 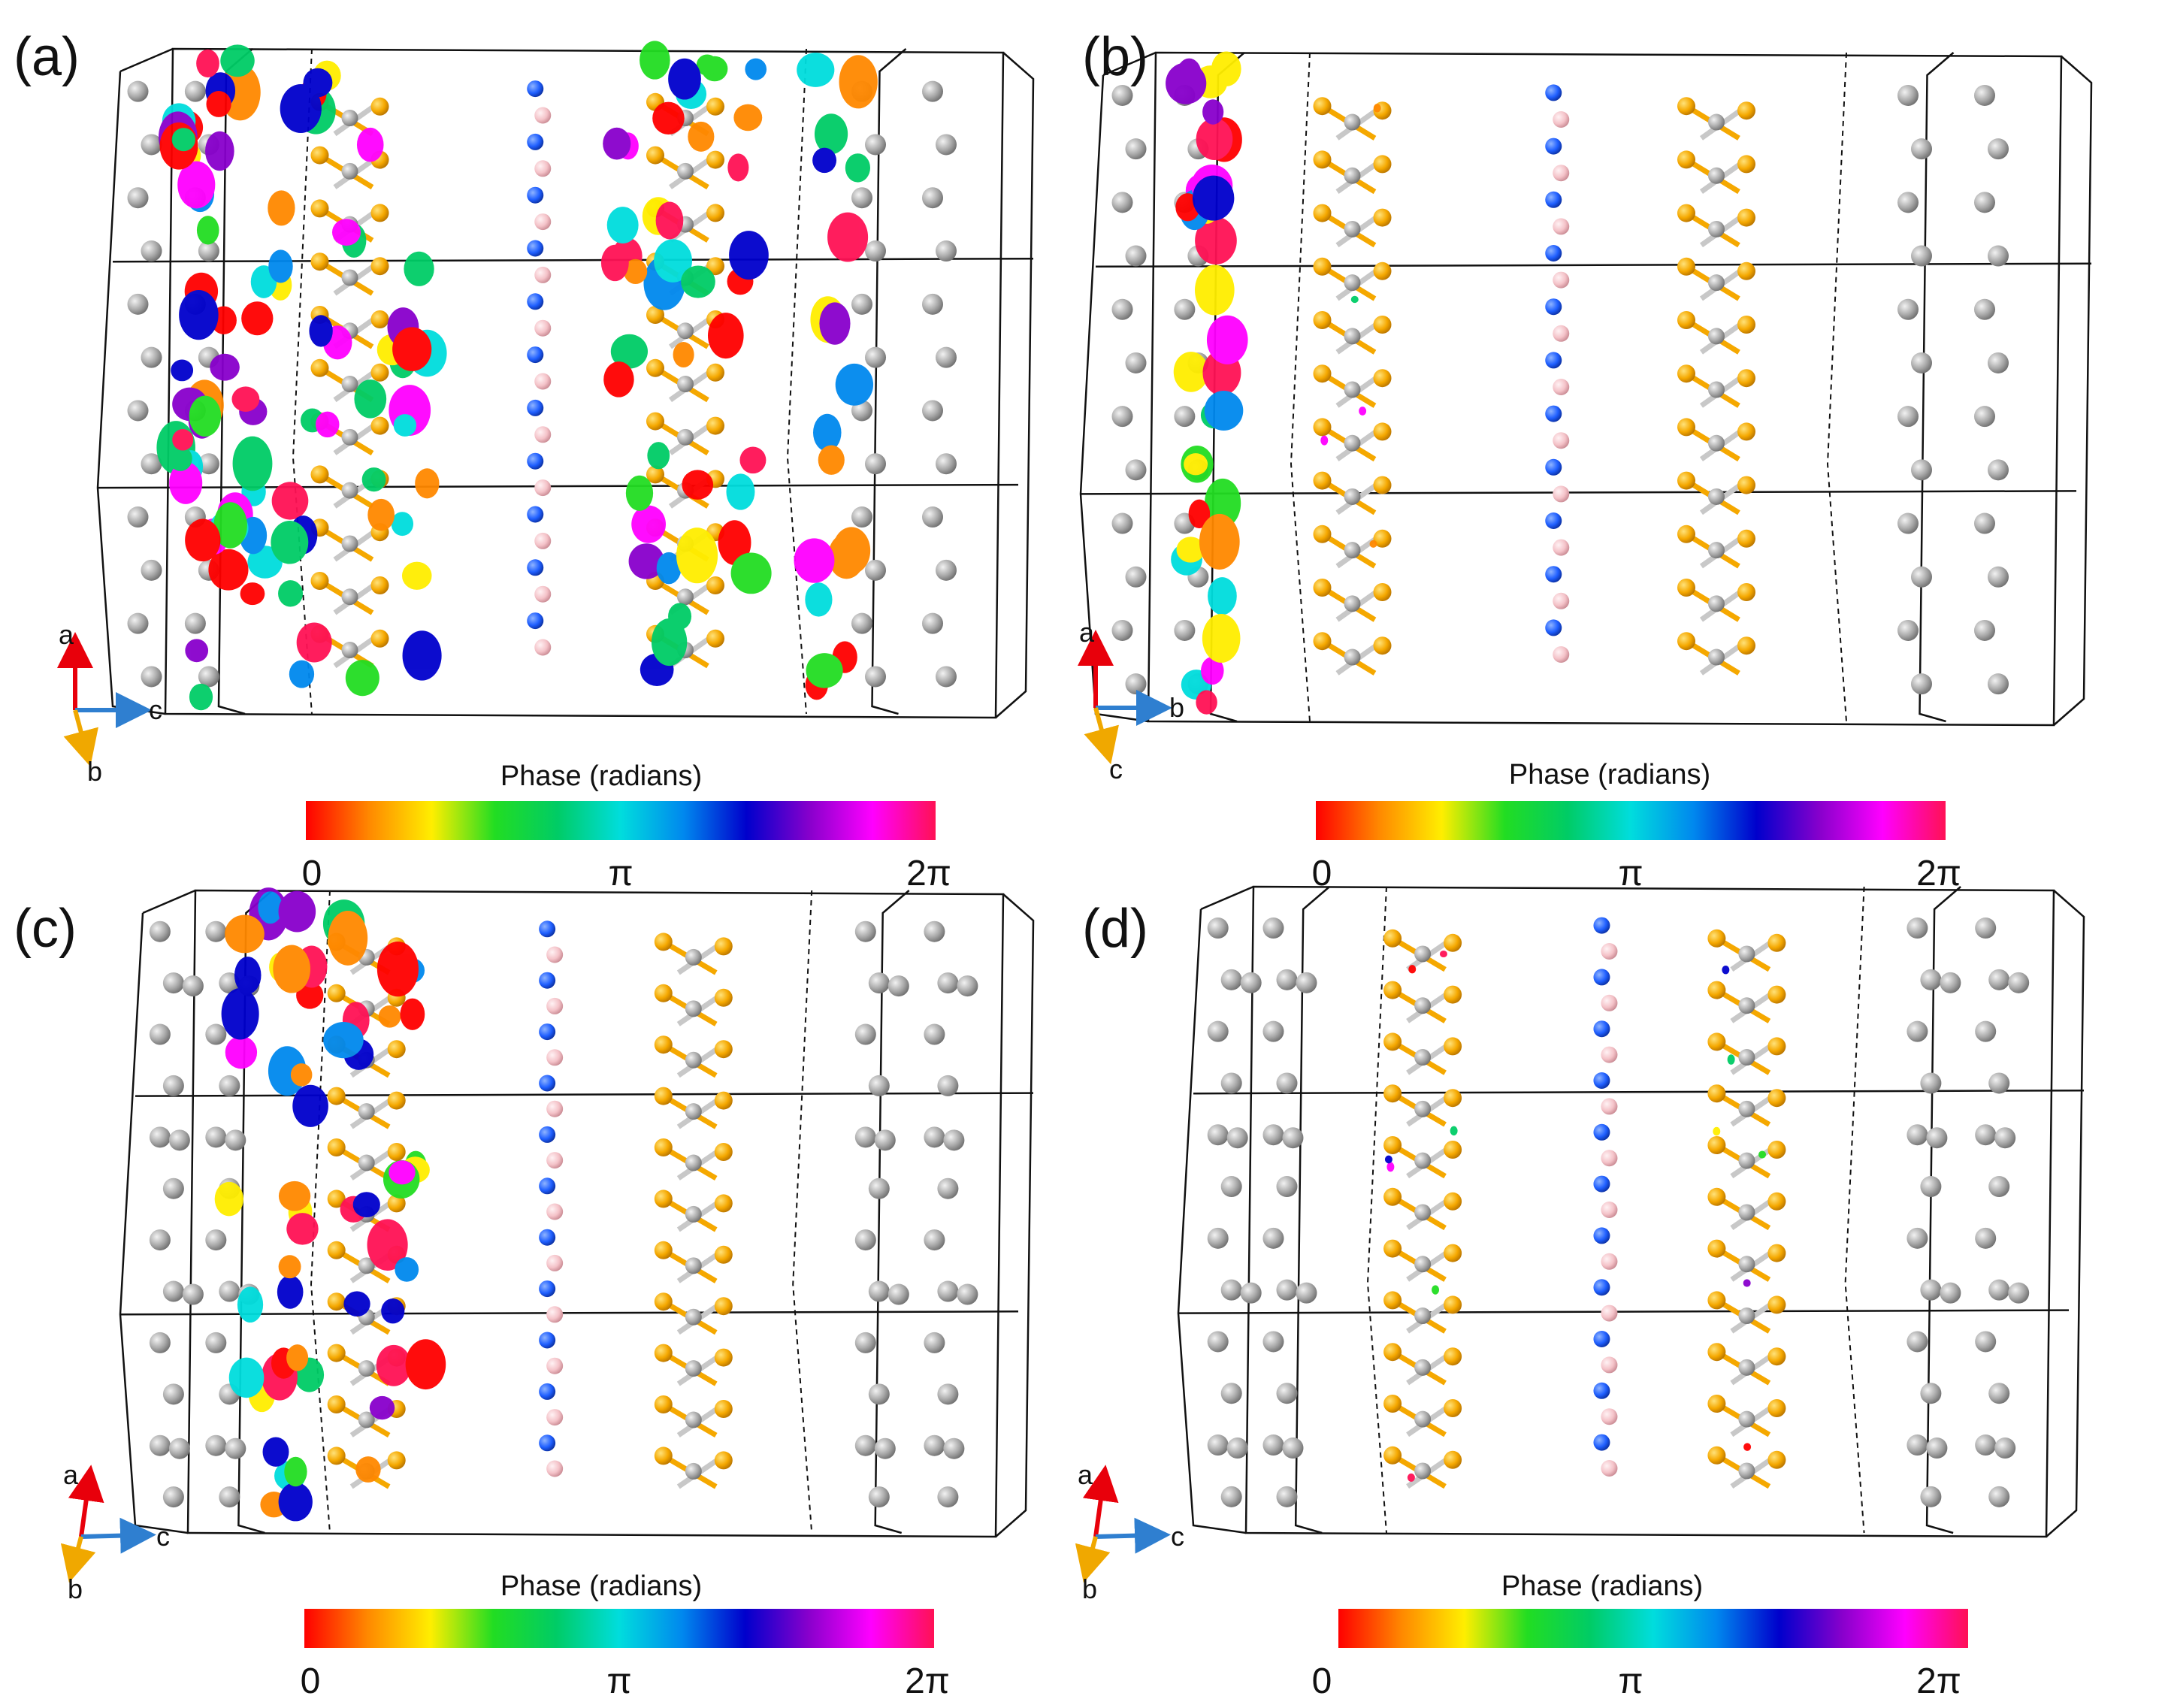 What do you see at coordinates (312, 873) in the screenshot?
I see `colorbar-tick: 0` at bounding box center [312, 873].